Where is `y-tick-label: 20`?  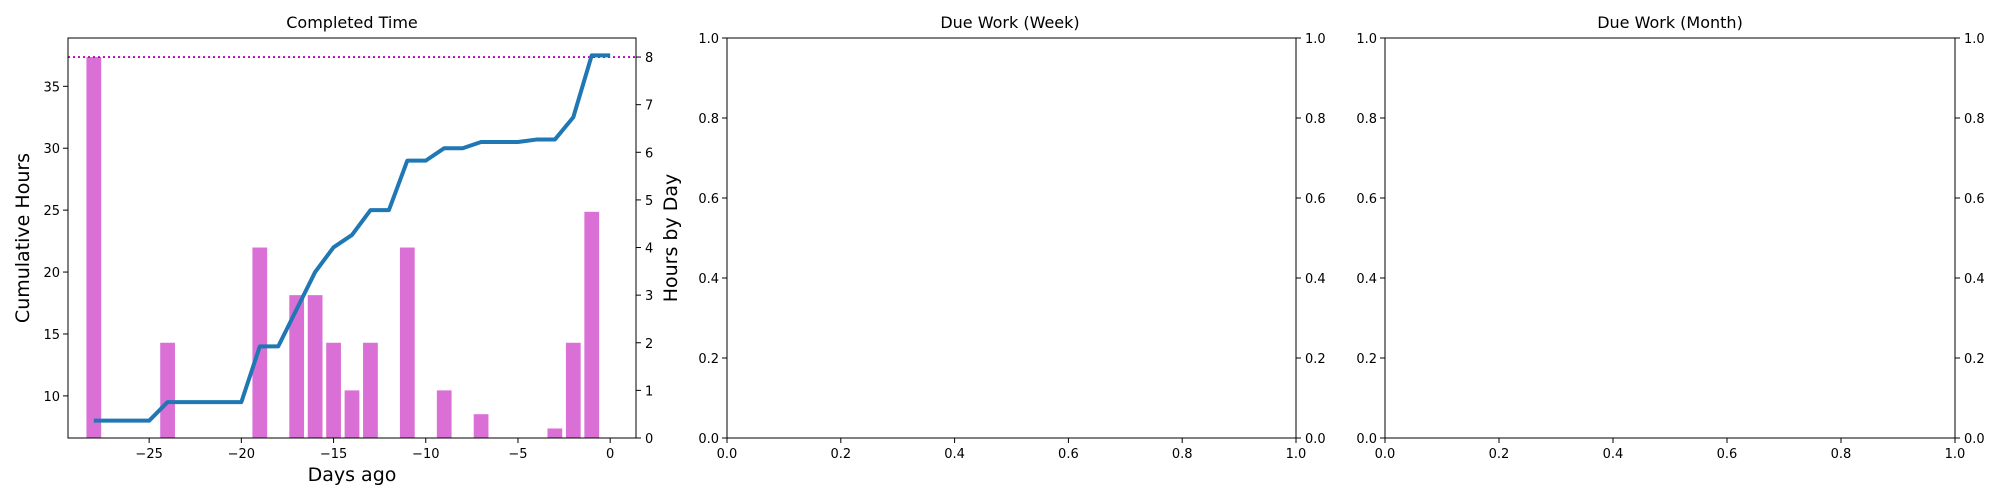
y-tick-label: 20 is located at coordinates (51, 273).